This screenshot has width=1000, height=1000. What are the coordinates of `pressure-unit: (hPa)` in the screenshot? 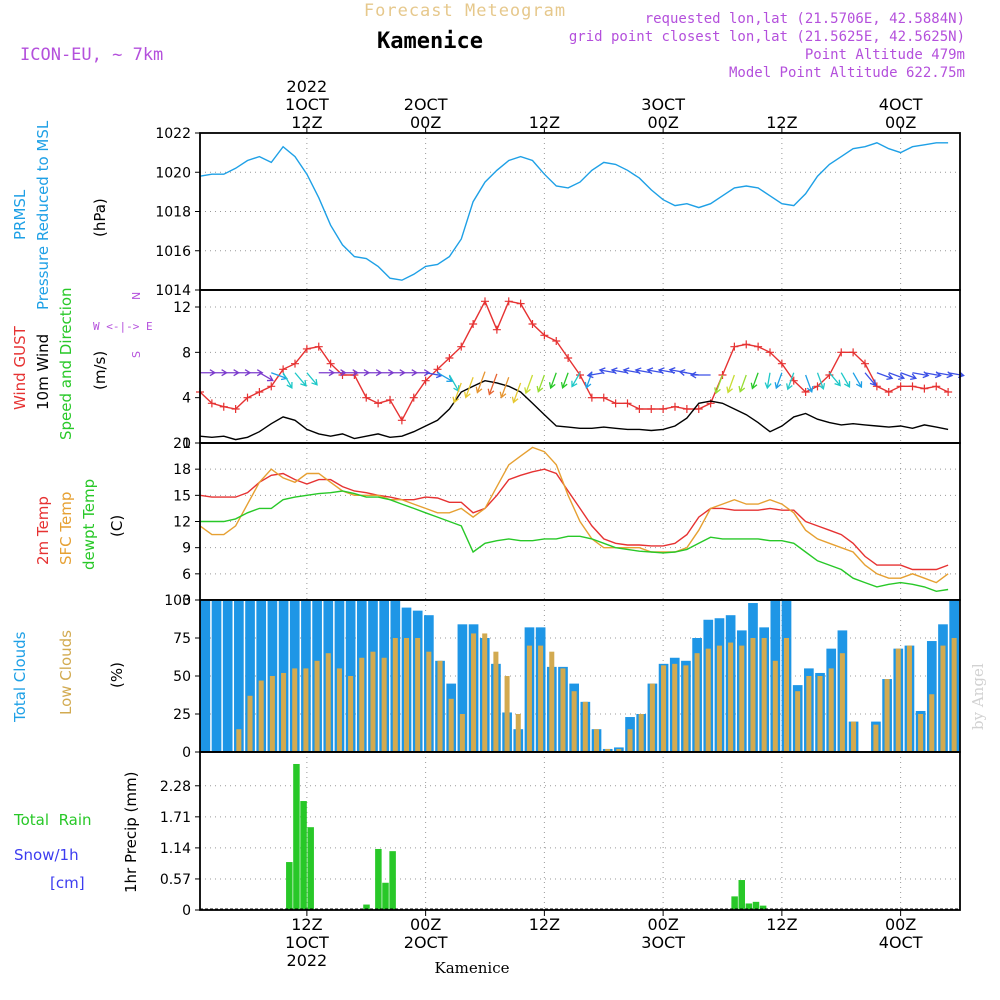 It's located at (100, 217).